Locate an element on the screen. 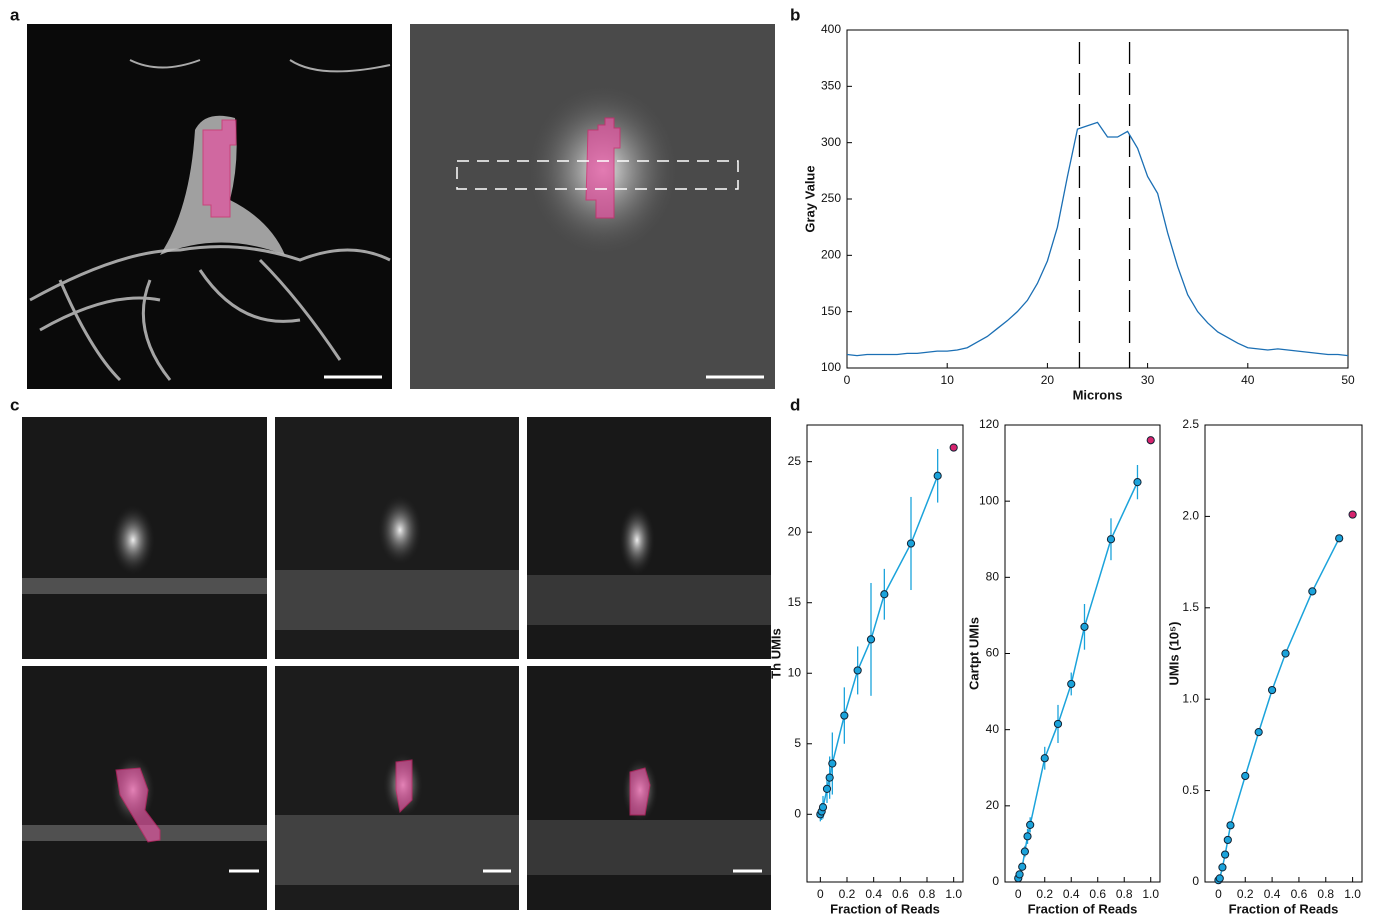 The height and width of the screenshot is (917, 1373). y-tick-label: 400 is located at coordinates (831, 29).